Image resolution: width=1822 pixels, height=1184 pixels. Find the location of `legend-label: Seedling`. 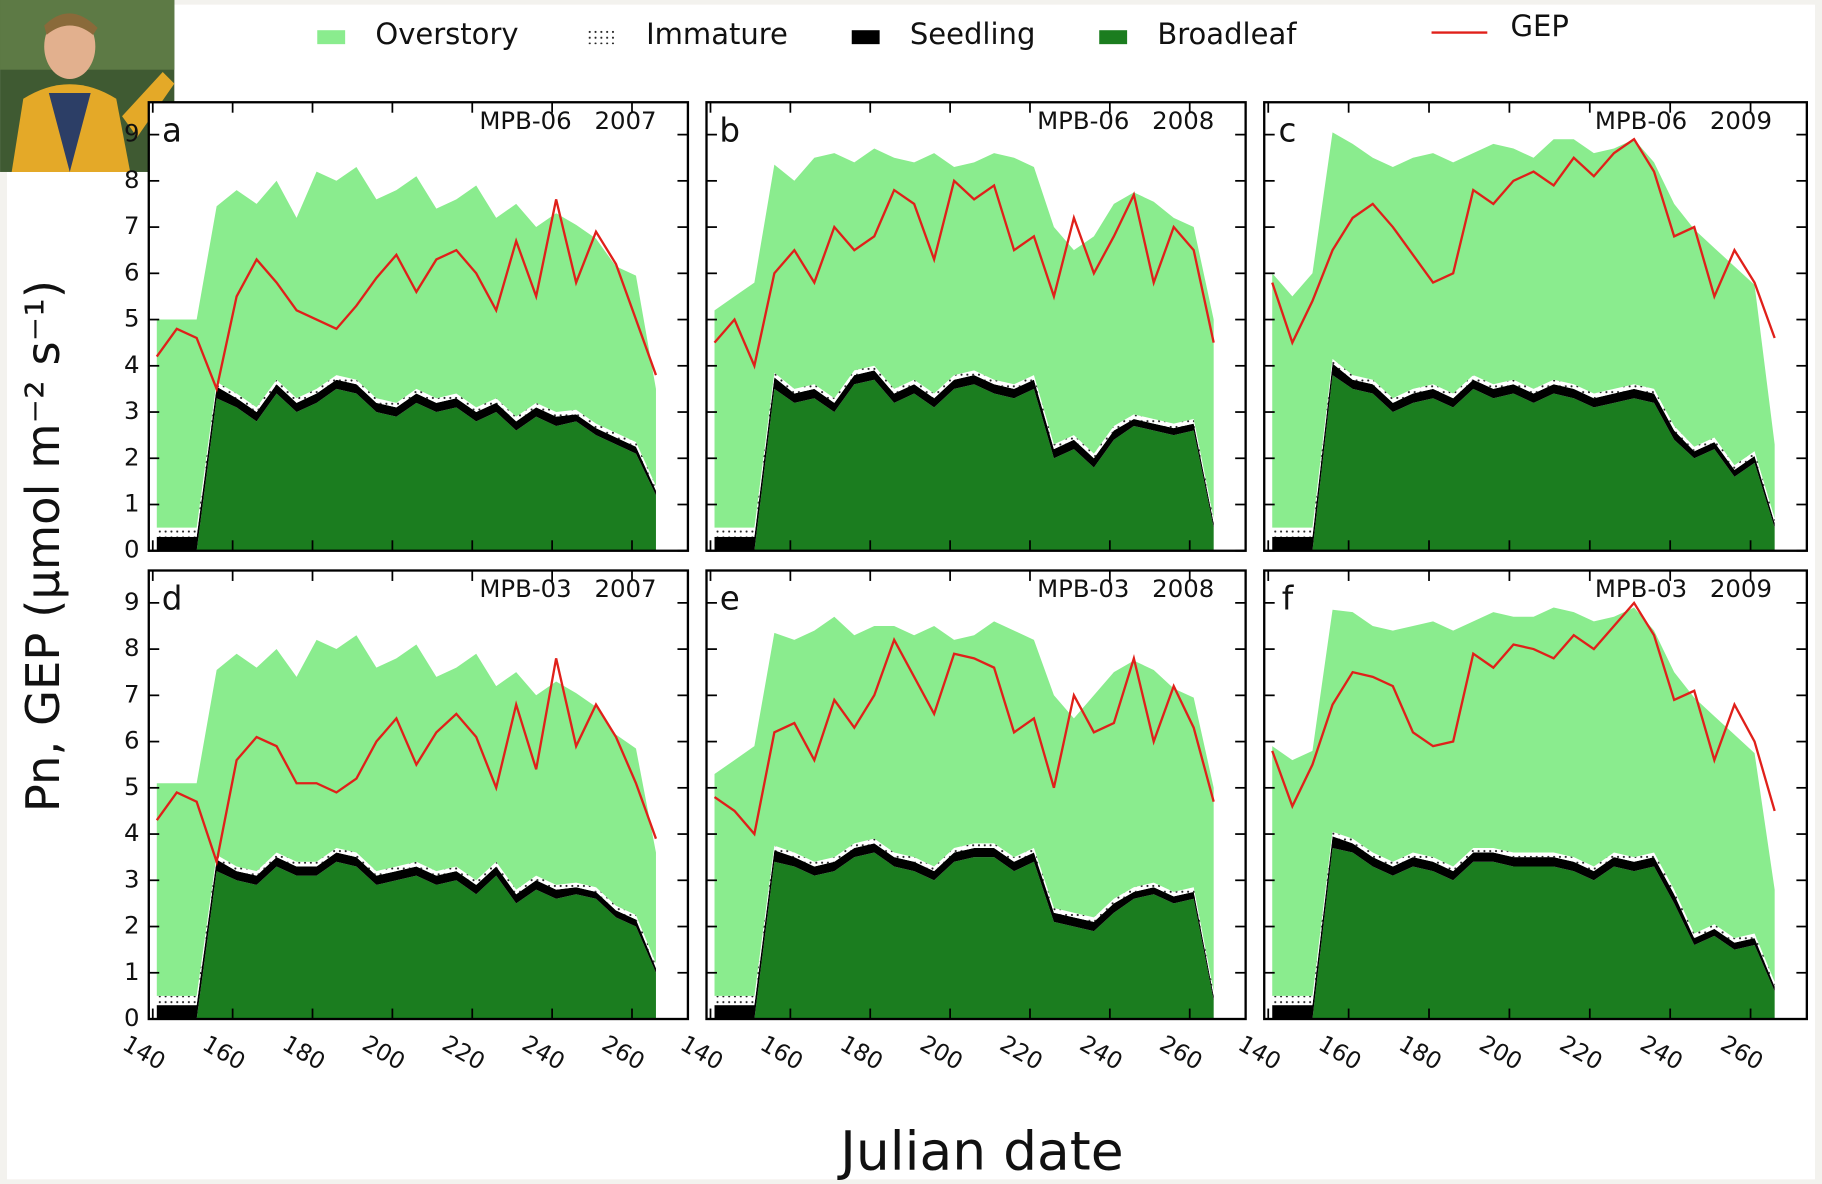

legend-label: Seedling is located at coordinates (973, 34).